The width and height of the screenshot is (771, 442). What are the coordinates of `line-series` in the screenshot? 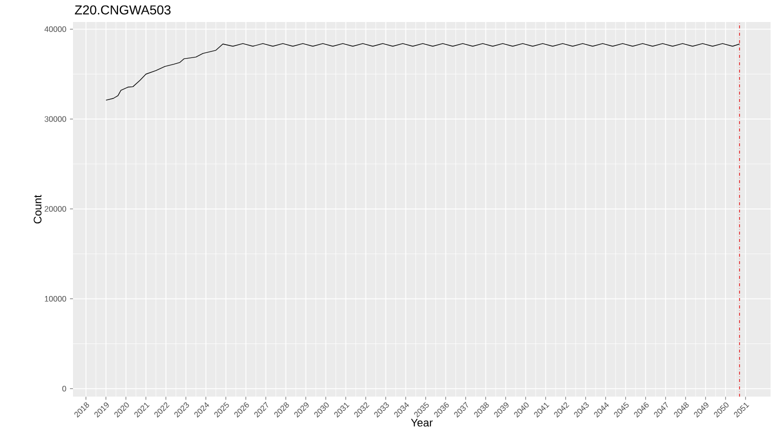 It's located at (423, 72).